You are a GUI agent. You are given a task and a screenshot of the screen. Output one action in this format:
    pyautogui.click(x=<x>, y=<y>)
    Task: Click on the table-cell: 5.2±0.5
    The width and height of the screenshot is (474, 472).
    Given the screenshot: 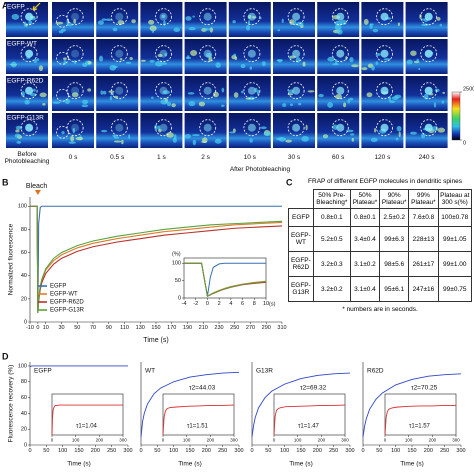 What is the action you would take?
    pyautogui.click(x=331, y=239)
    